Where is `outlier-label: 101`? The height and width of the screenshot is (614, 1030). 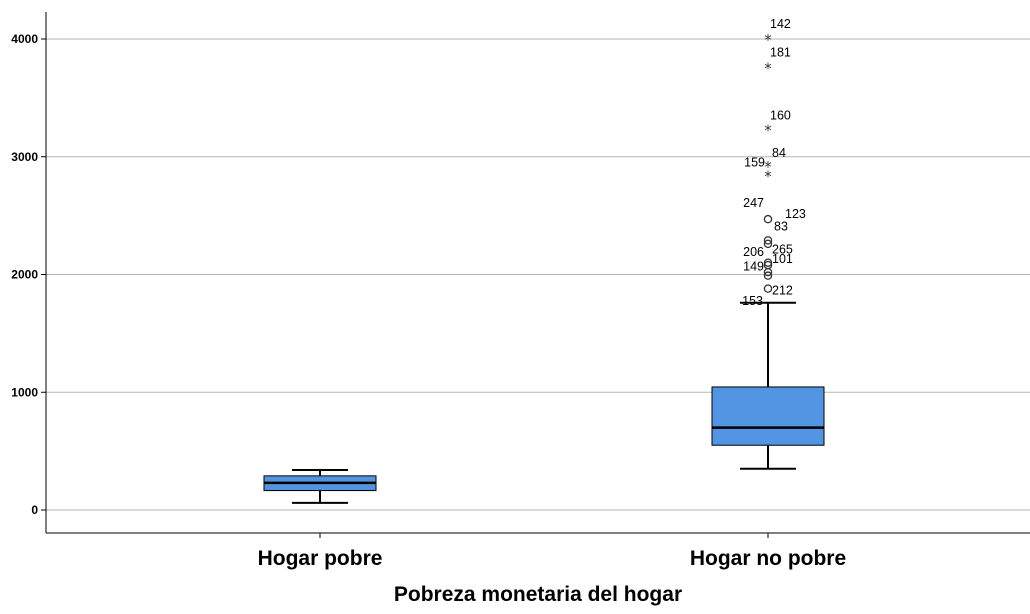 outlier-label: 101 is located at coordinates (782, 259).